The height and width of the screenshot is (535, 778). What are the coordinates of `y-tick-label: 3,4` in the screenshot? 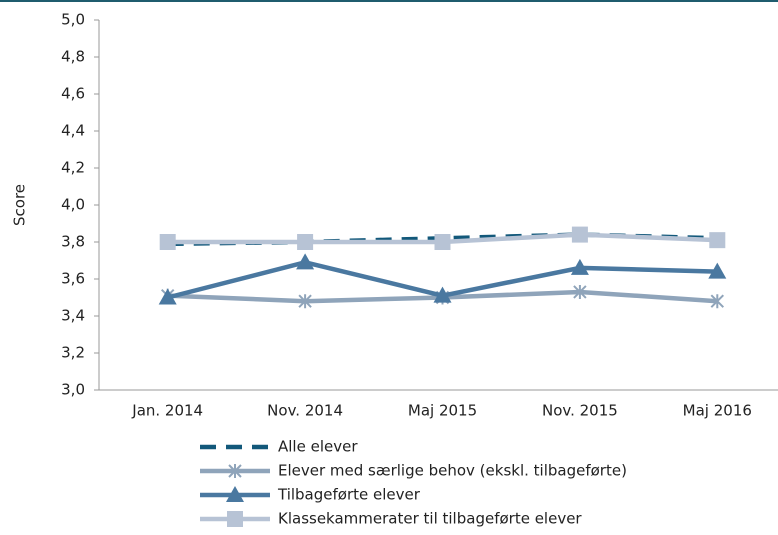 It's located at (73, 316).